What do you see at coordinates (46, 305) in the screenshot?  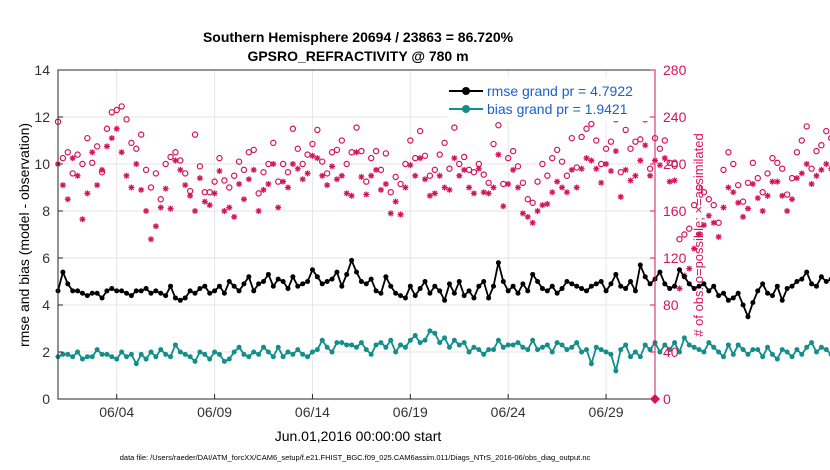 I see `y-tick-label-left: 4` at bounding box center [46, 305].